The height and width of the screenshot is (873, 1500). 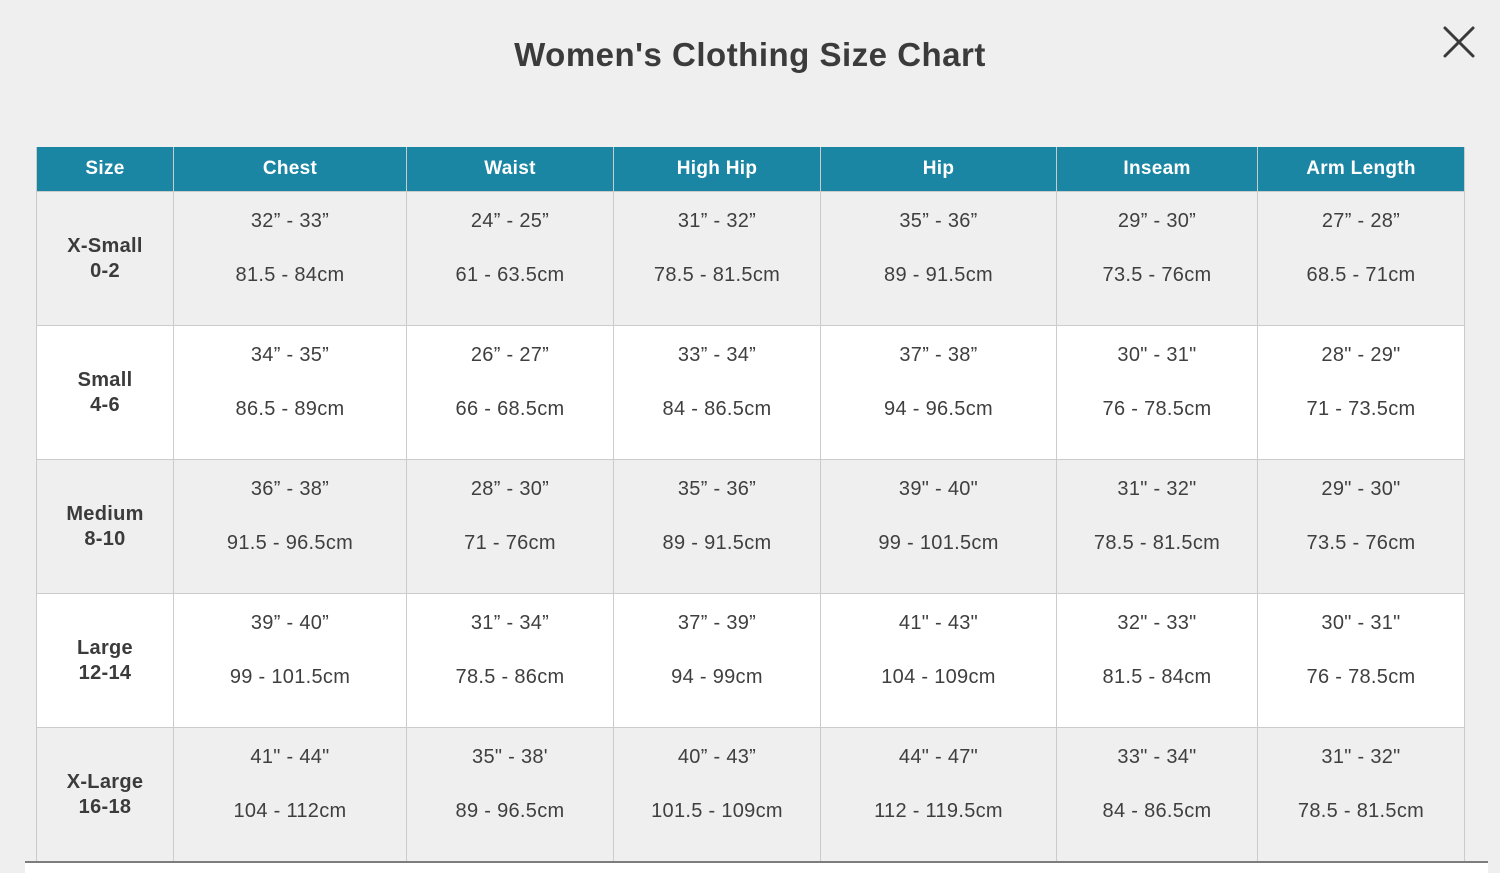 What do you see at coordinates (290, 527) in the screenshot?
I see `table-cell: 36” - 38” 91.5 - 96.5cm` at bounding box center [290, 527].